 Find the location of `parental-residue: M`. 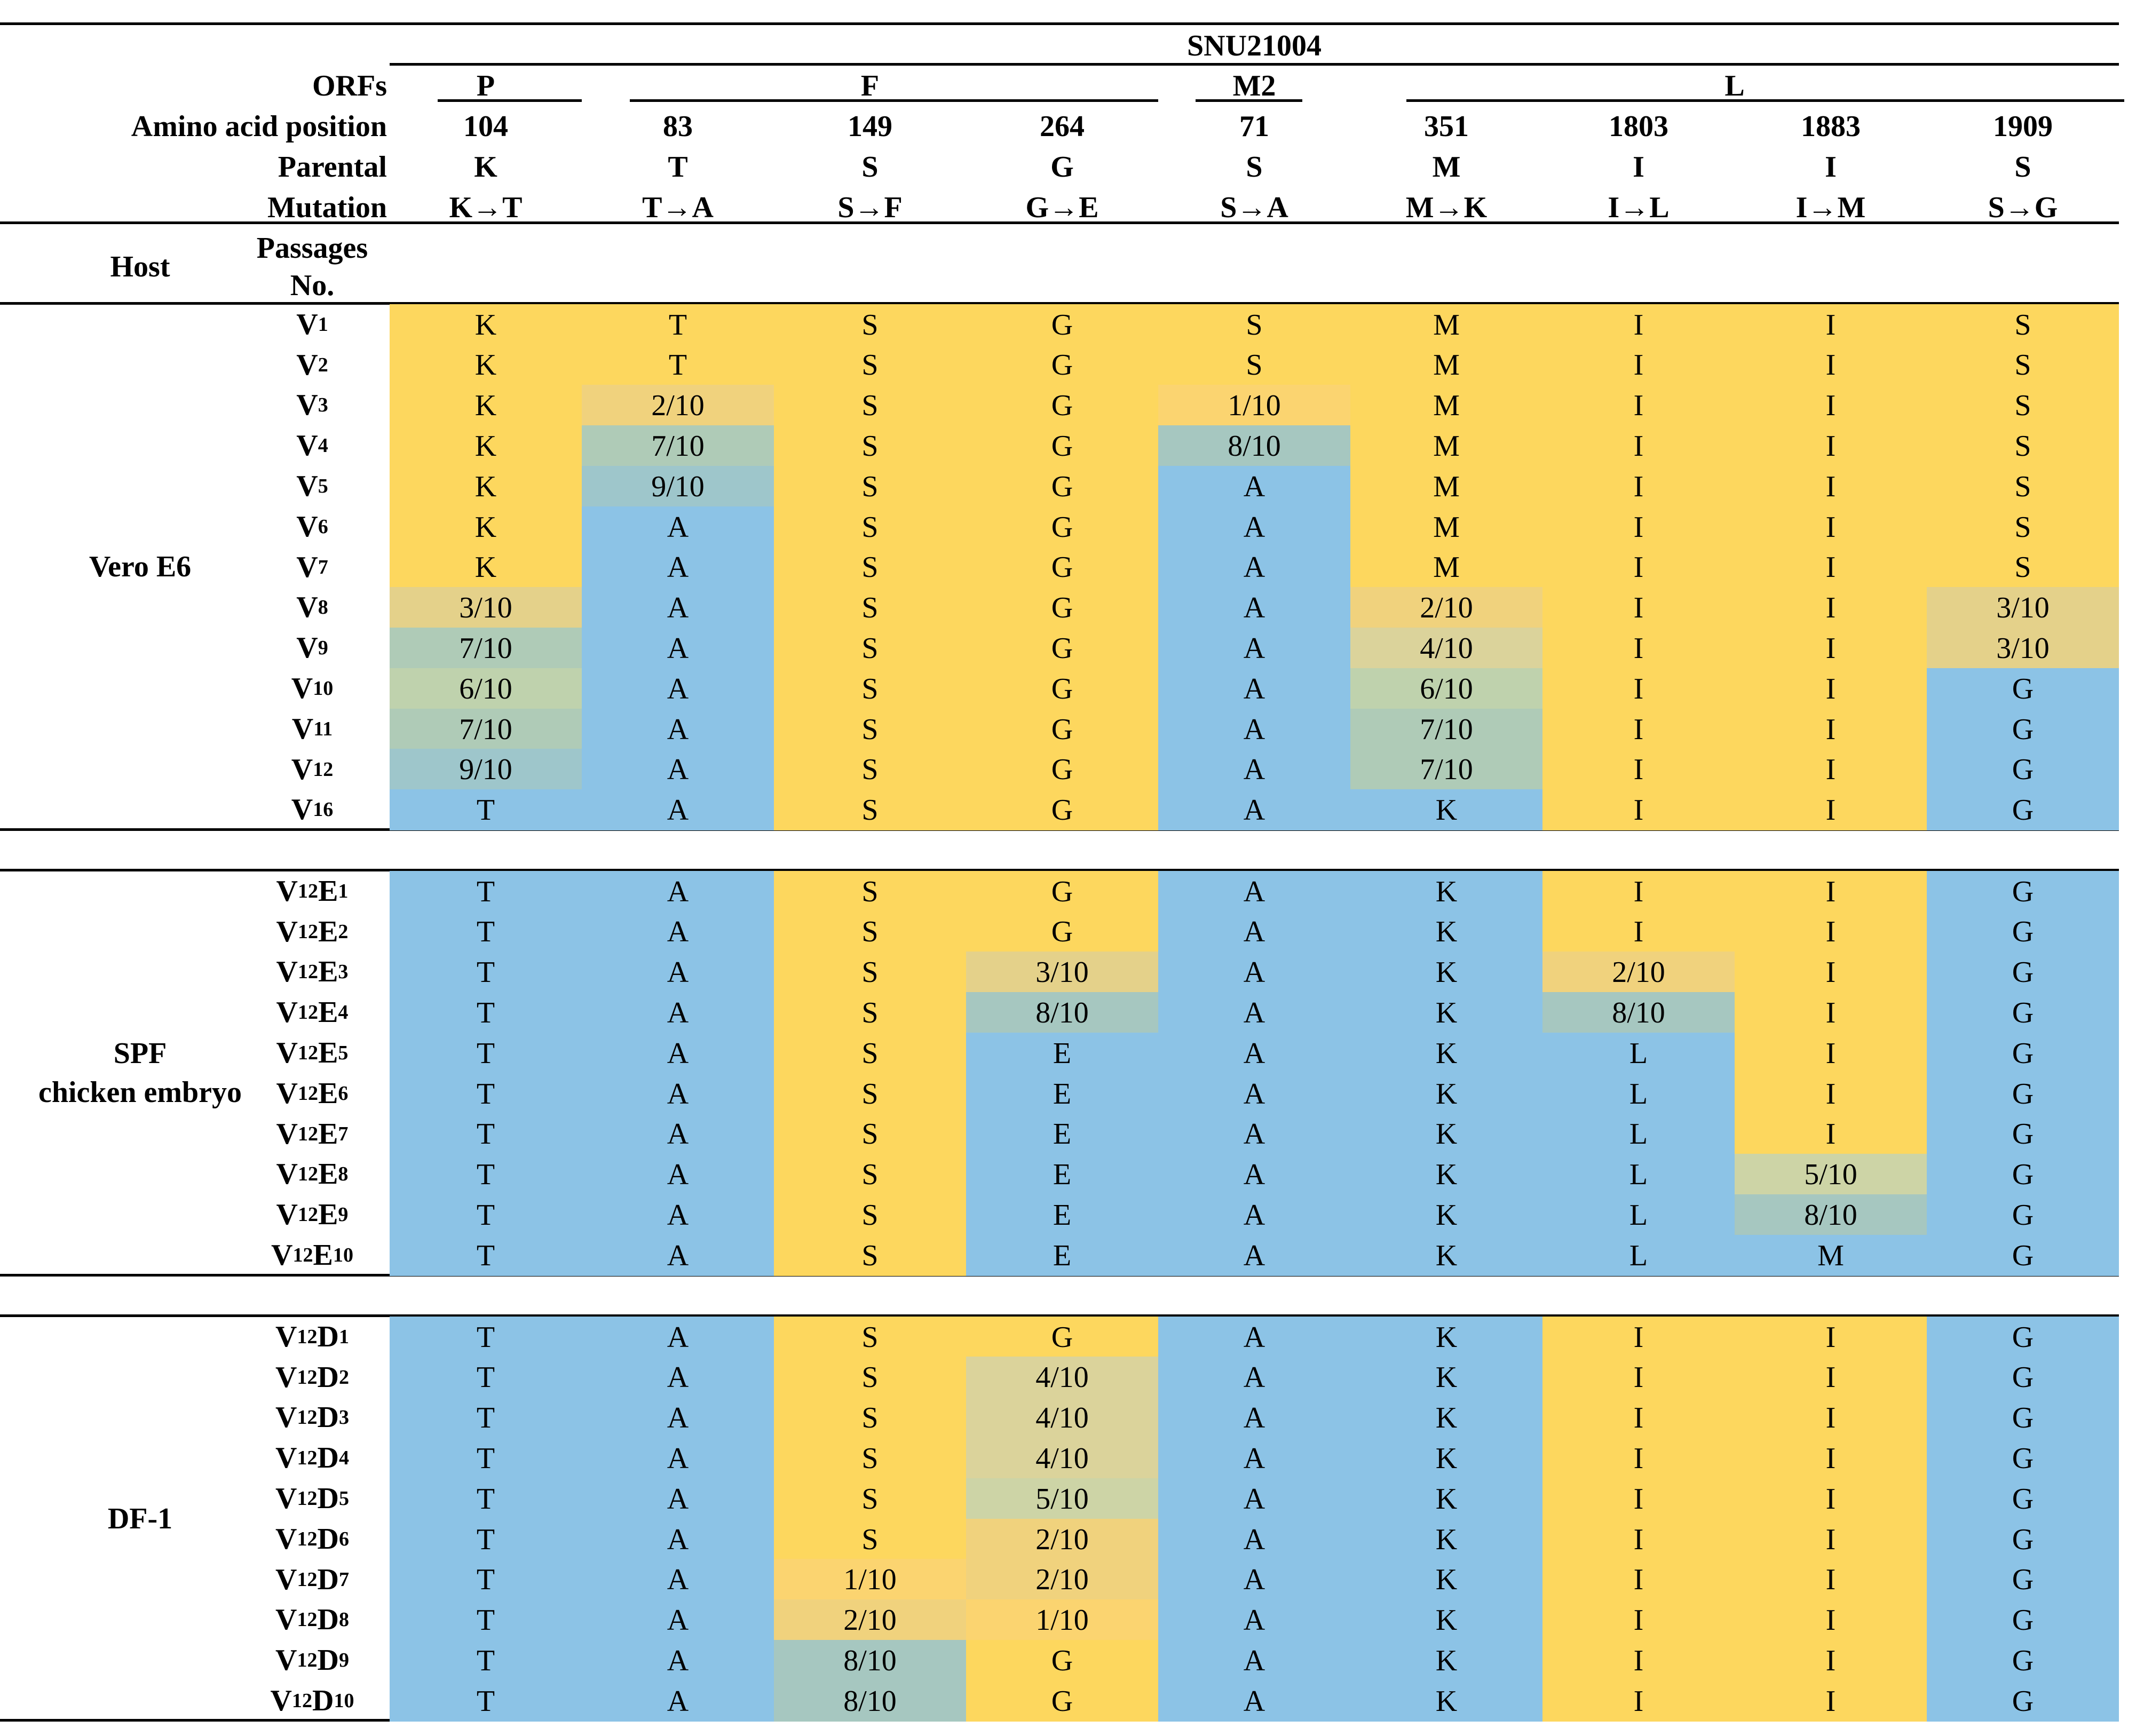

parental-residue: M is located at coordinates (1446, 167).